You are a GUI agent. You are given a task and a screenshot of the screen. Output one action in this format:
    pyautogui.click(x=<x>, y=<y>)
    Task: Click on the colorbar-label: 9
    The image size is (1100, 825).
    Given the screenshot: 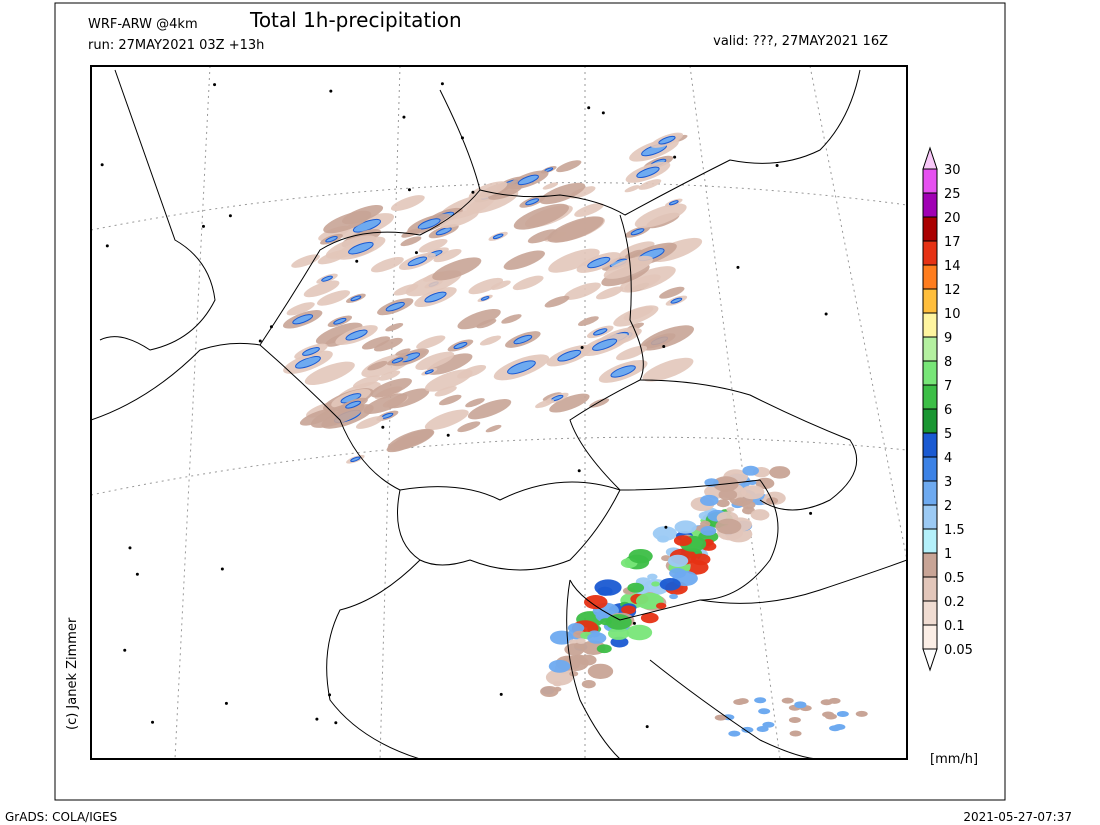 What is the action you would take?
    pyautogui.click(x=948, y=338)
    